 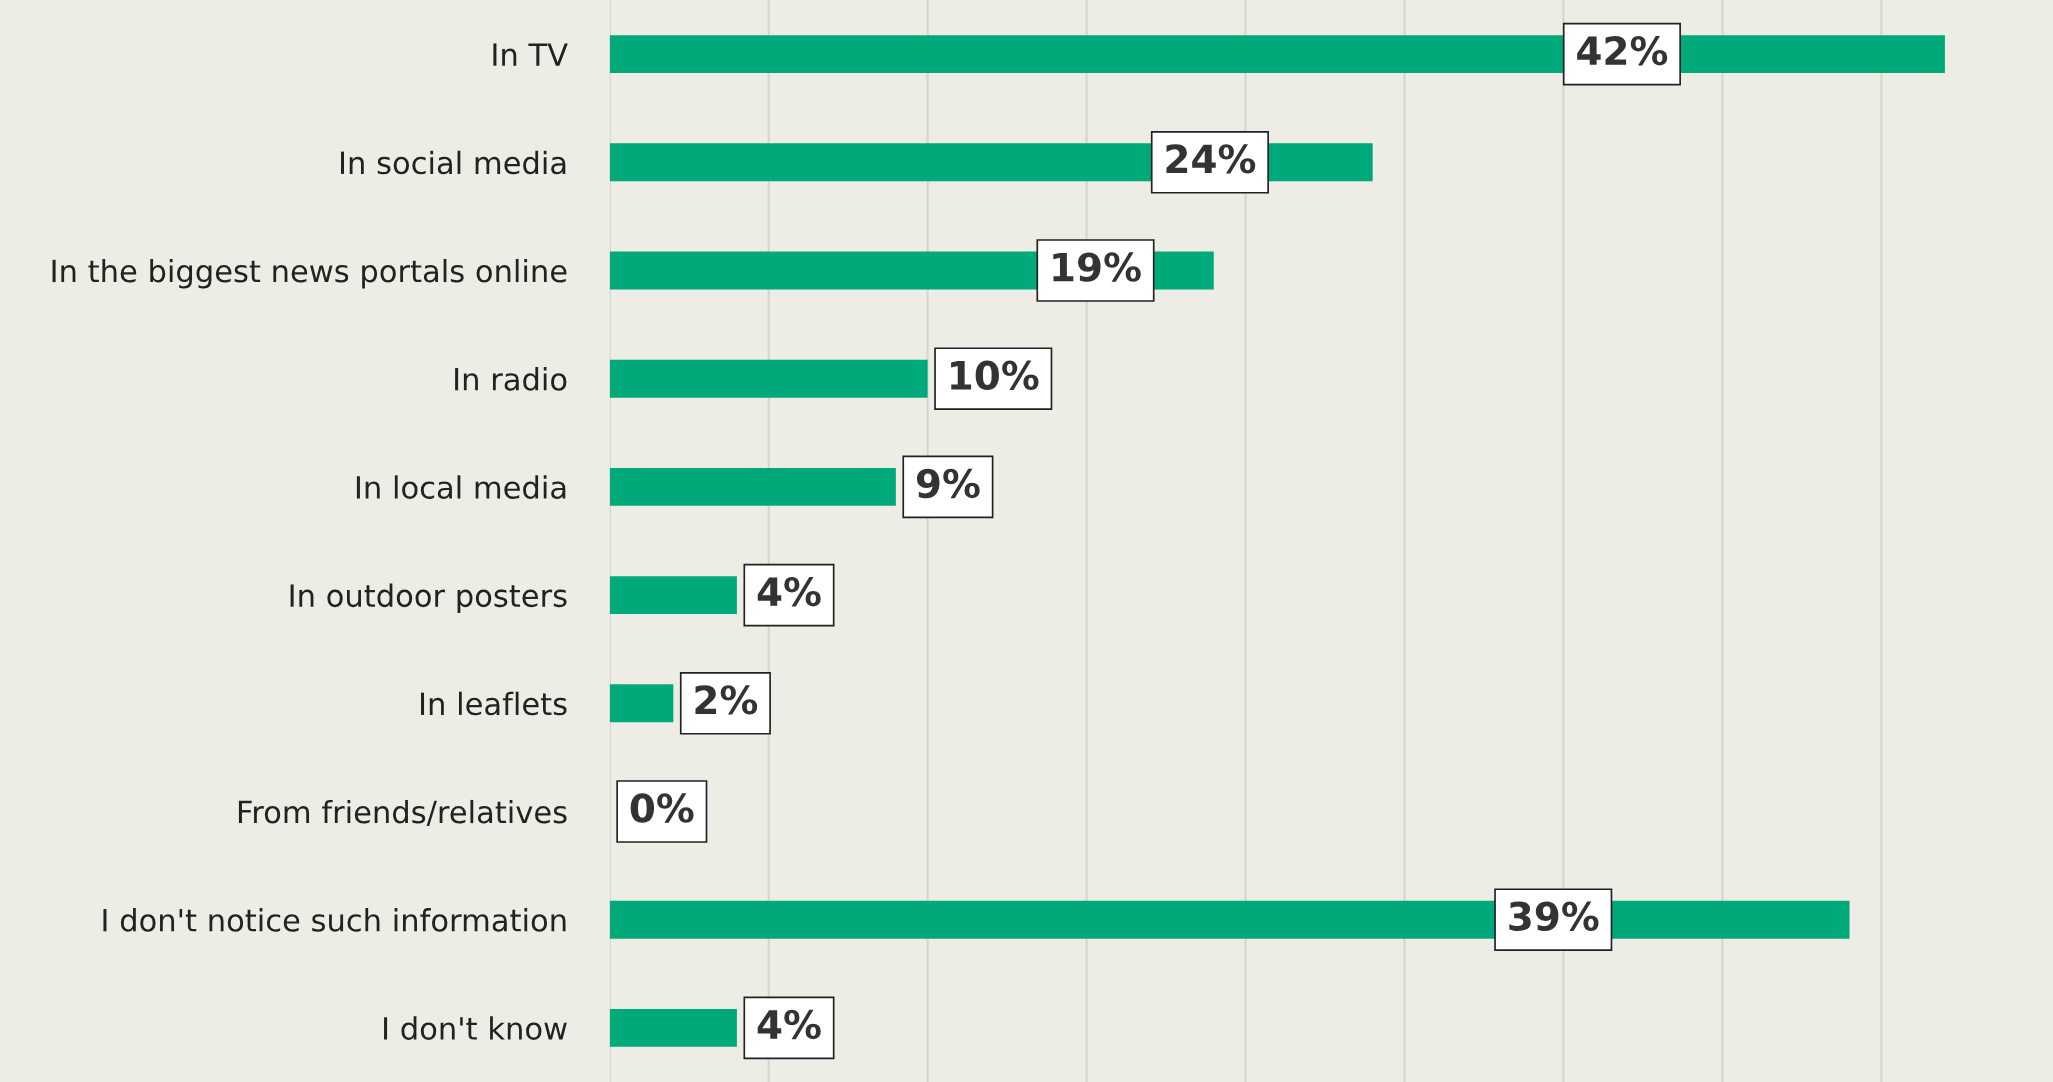 I want to click on data-label: 2%, so click(x=726, y=700).